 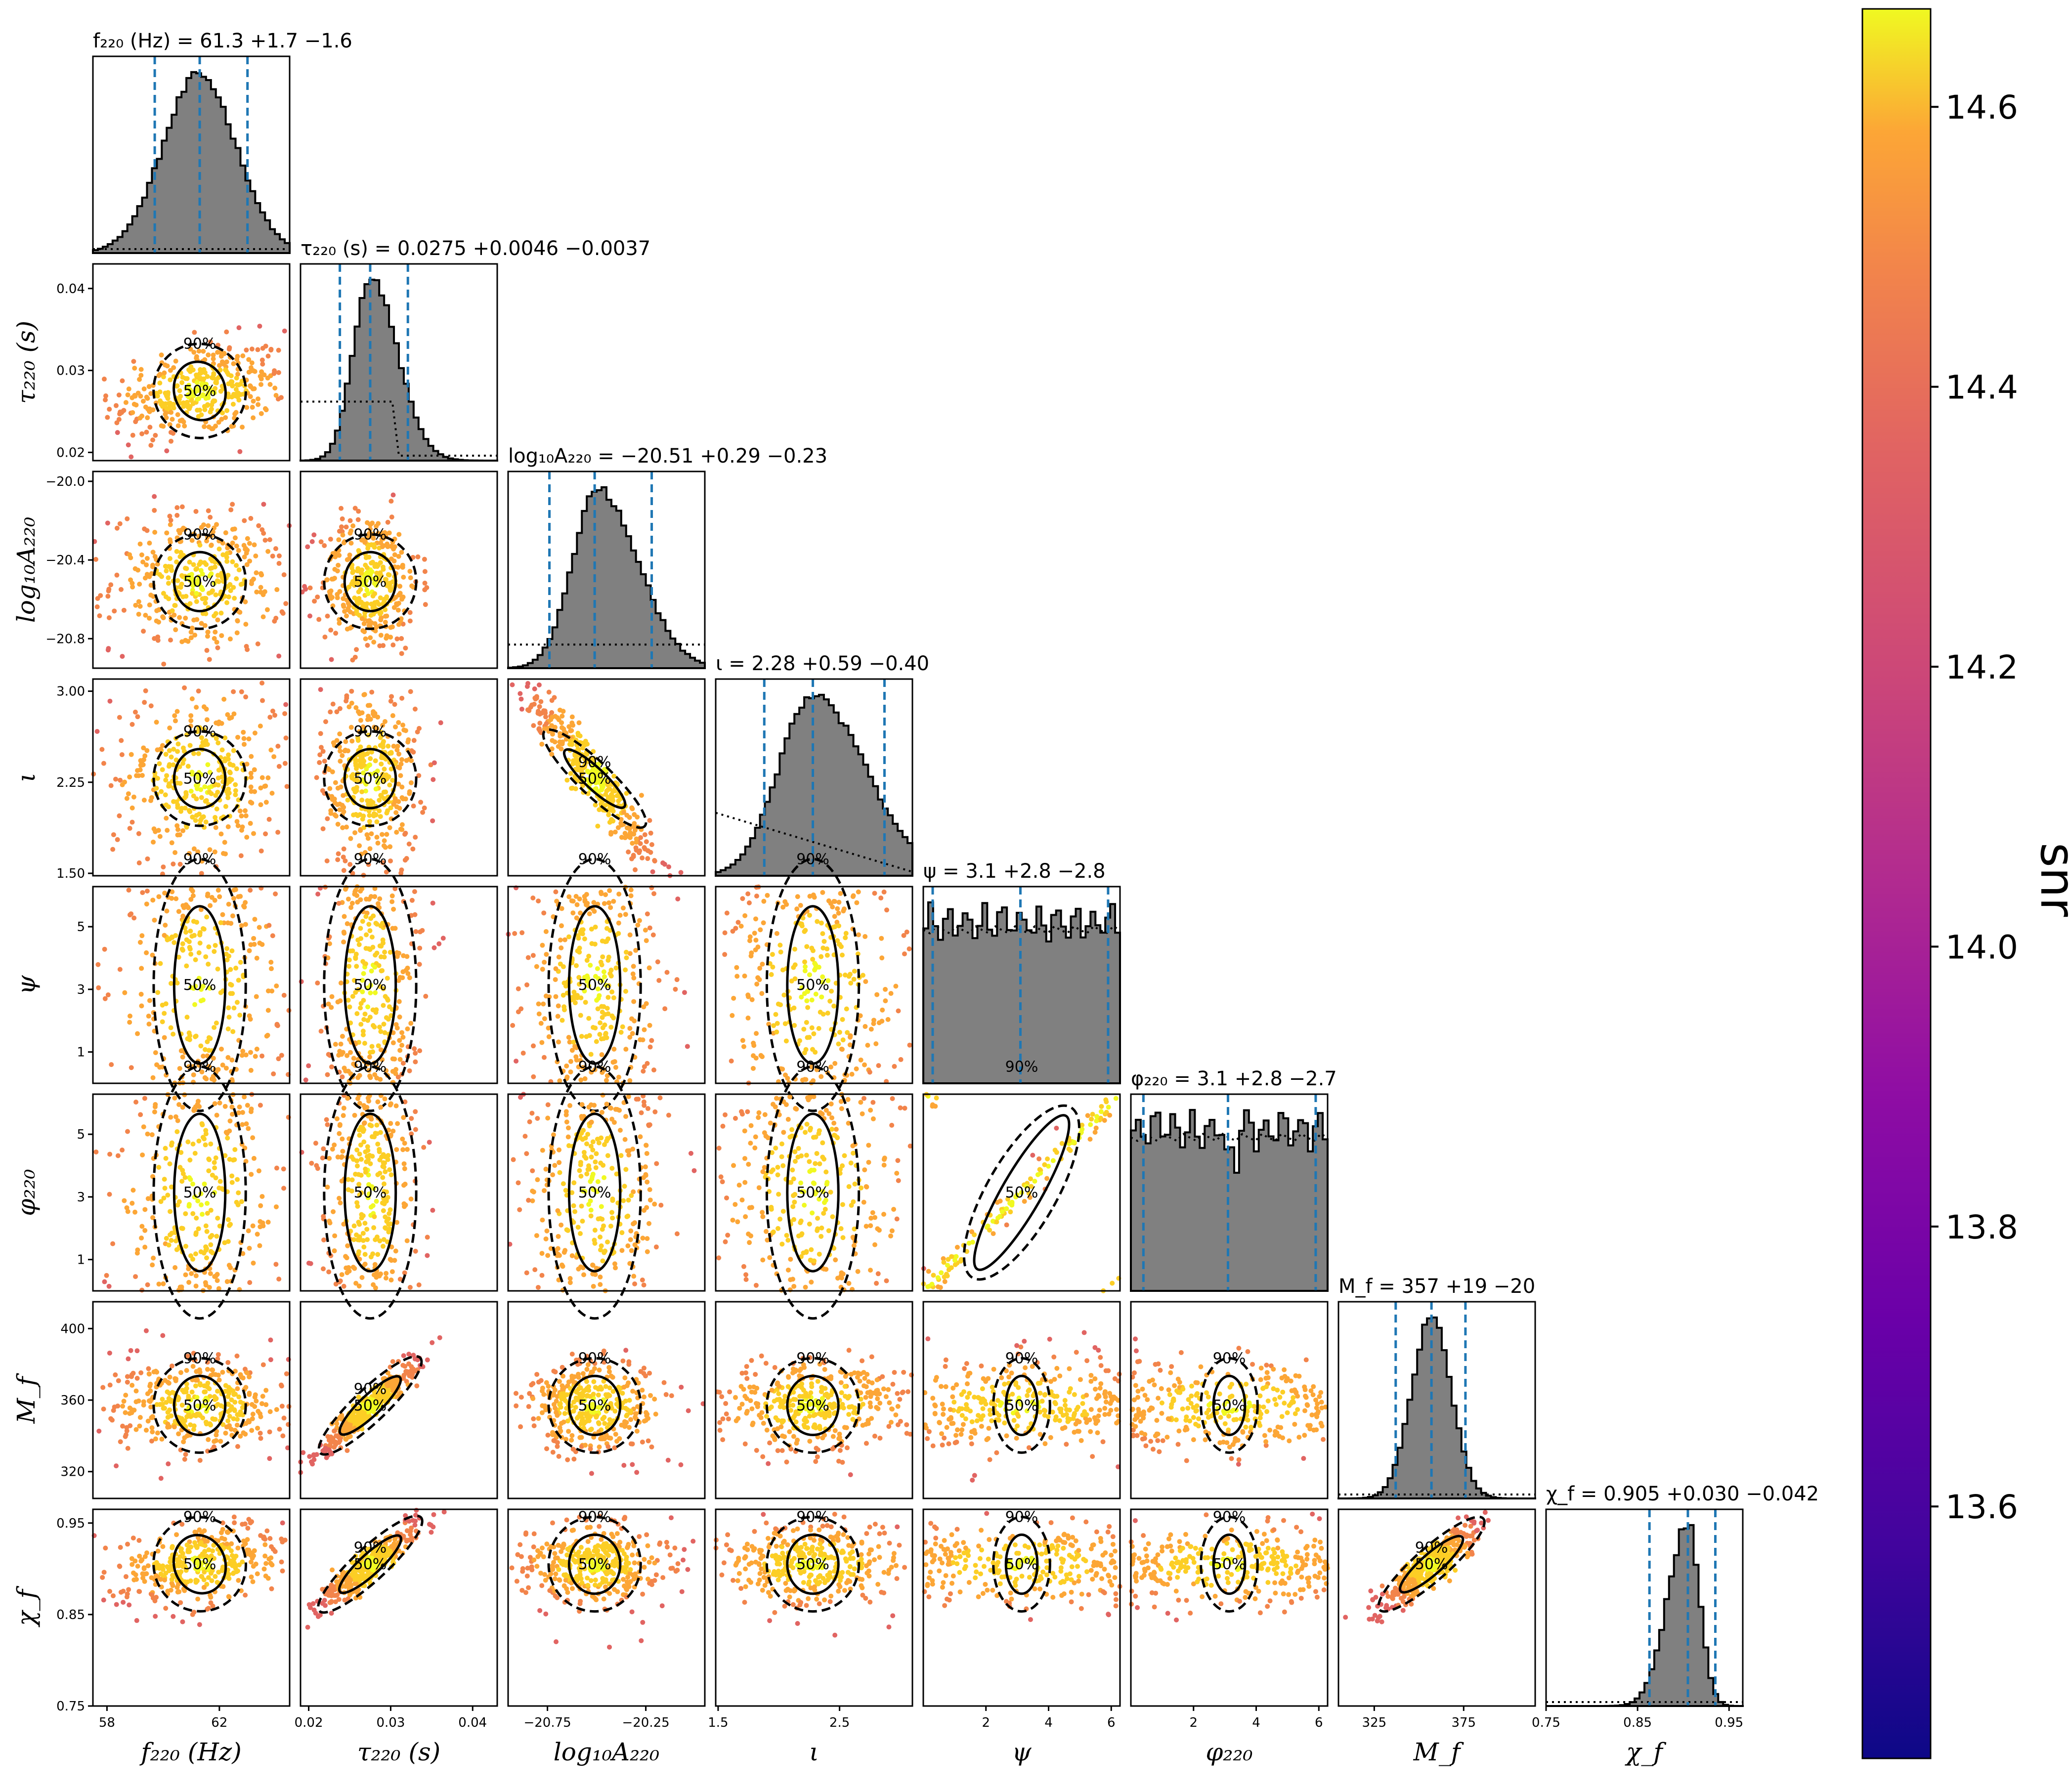 I want to click on scatter-panel-tau220-vs-f220: 50%90%, so click(x=192, y=362).